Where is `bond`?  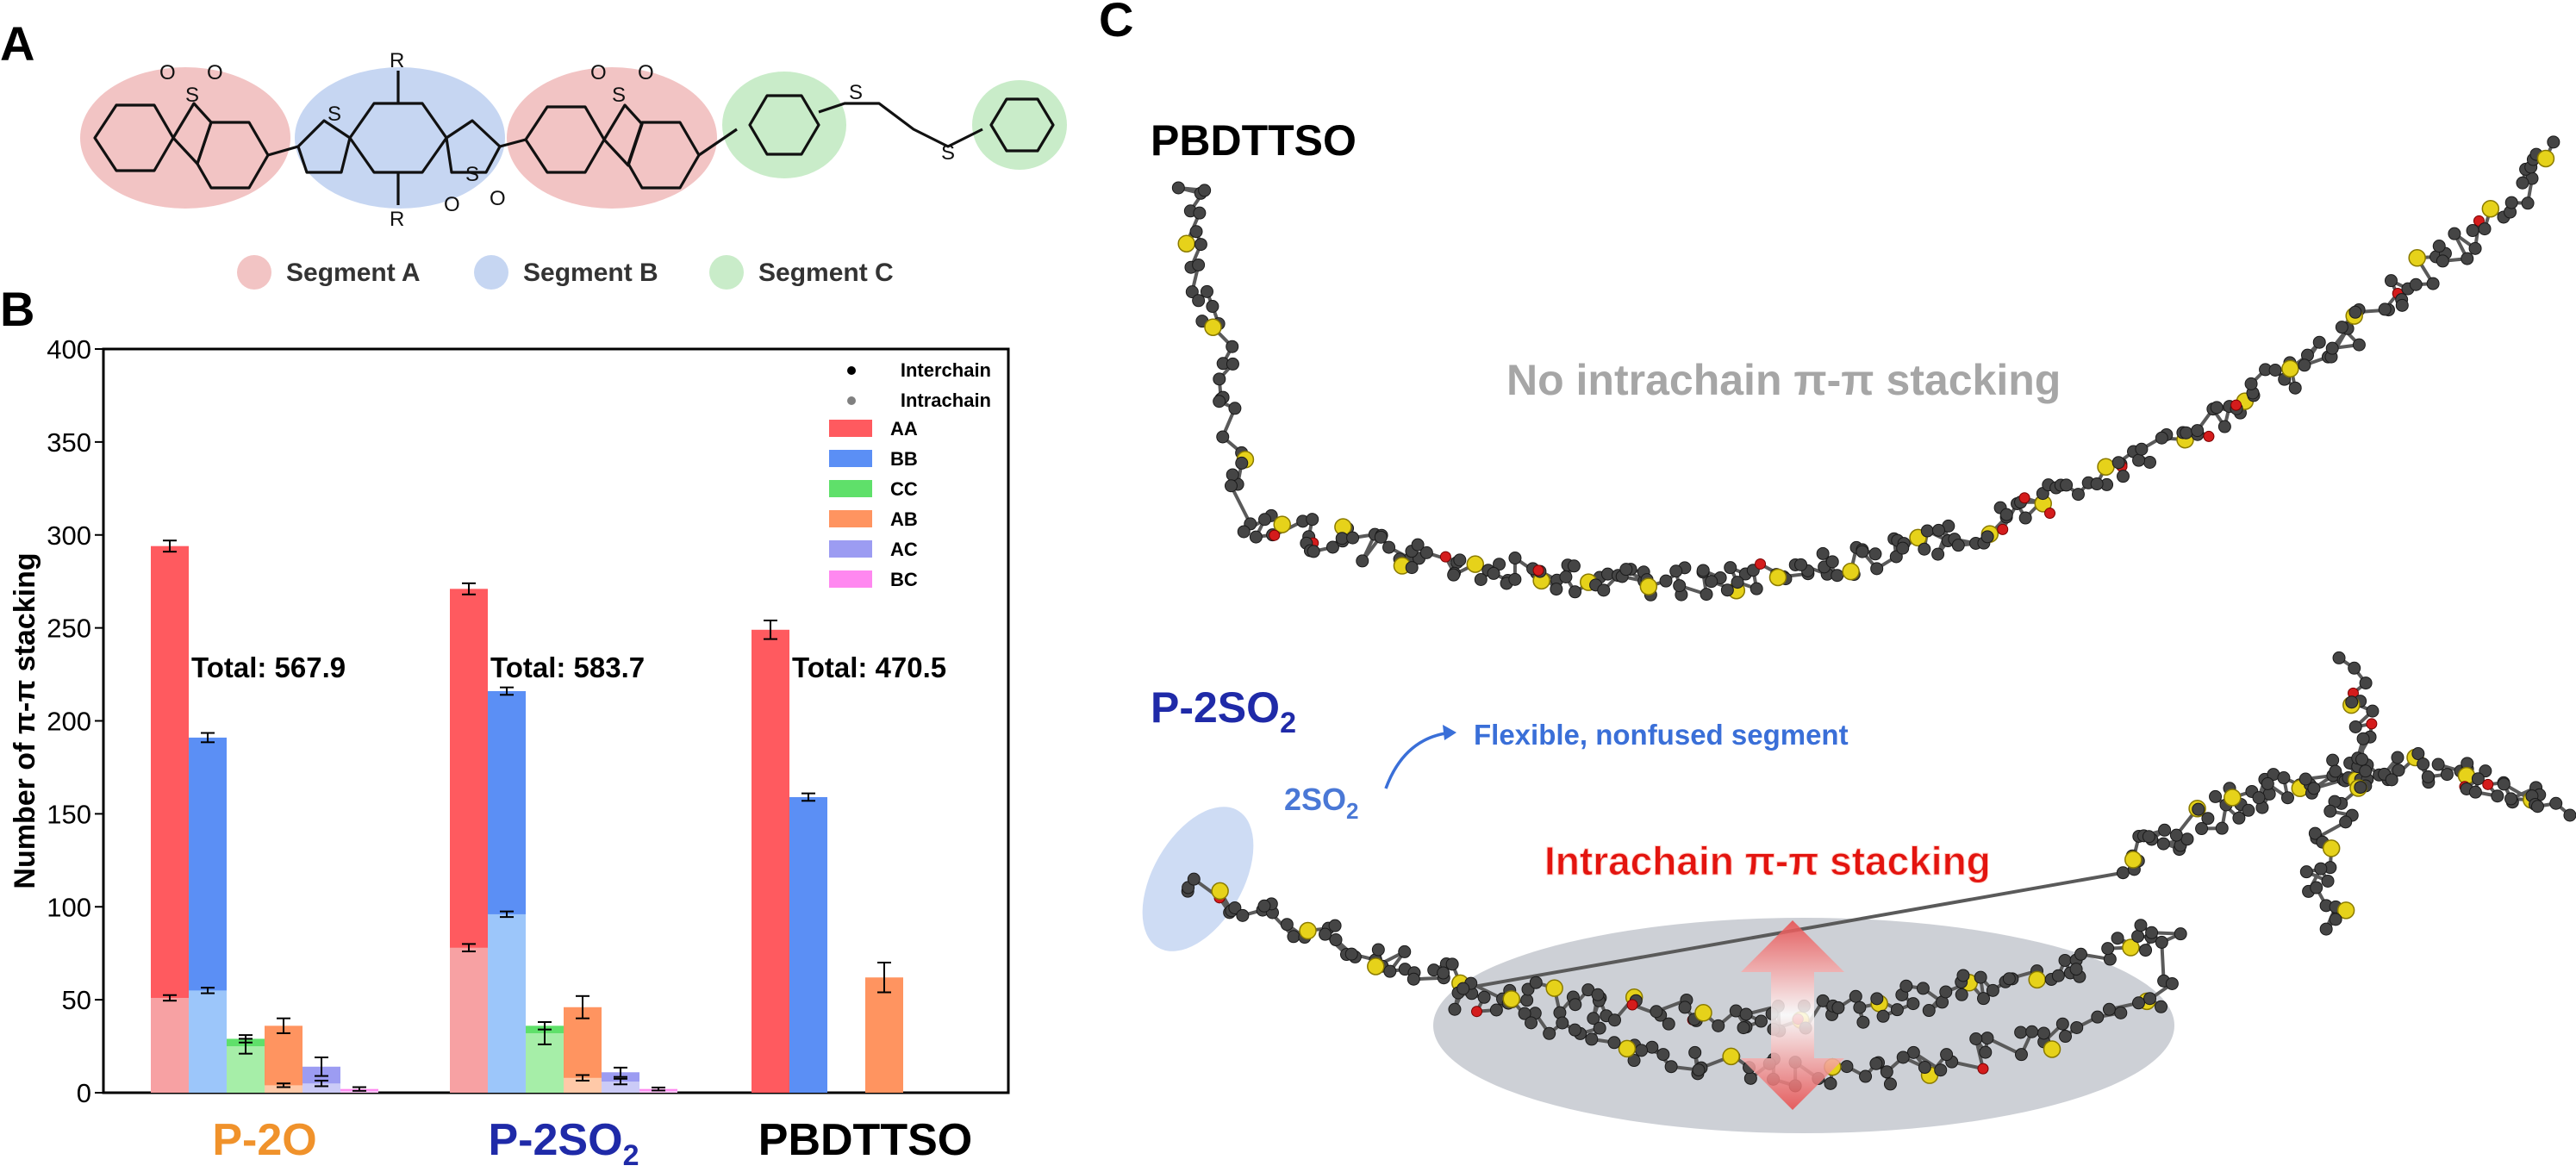
bond is located at coordinates (1240, 505).